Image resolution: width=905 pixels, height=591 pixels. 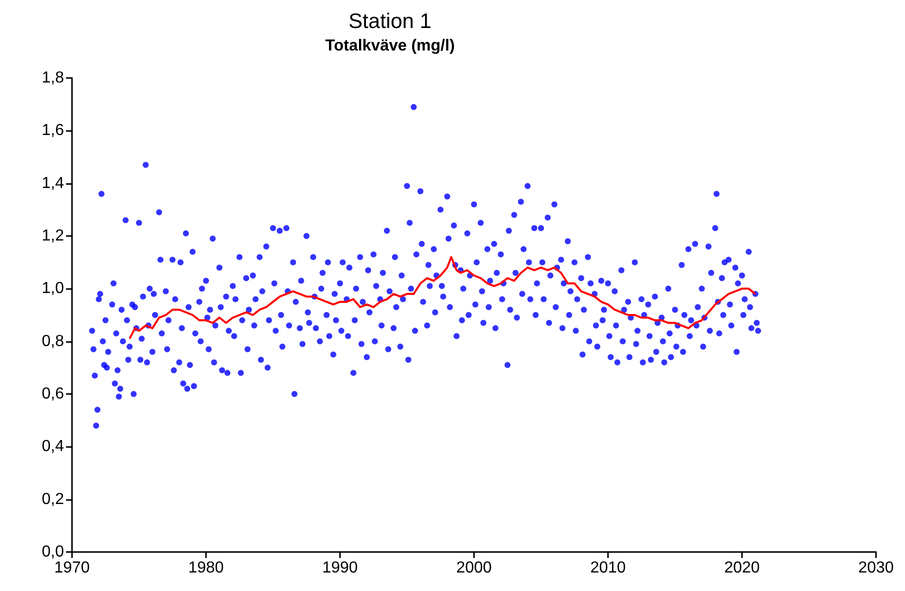 I want to click on y-tick-label: 0,2, so click(x=53, y=499).